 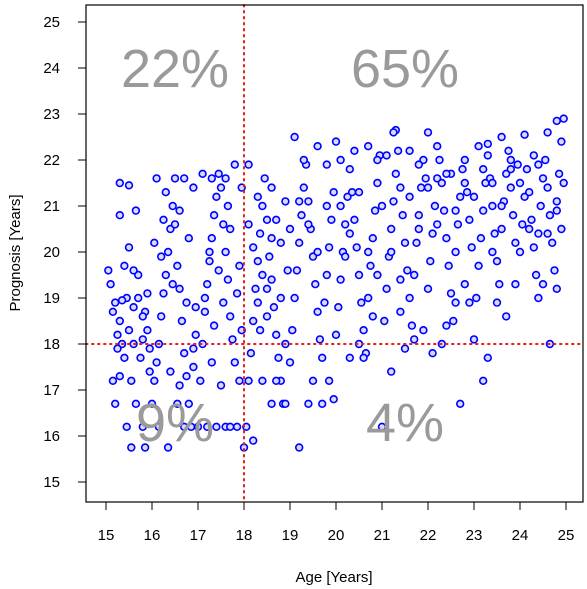 I want to click on y-axis-title: Prognosis [Years], so click(x=15, y=252).